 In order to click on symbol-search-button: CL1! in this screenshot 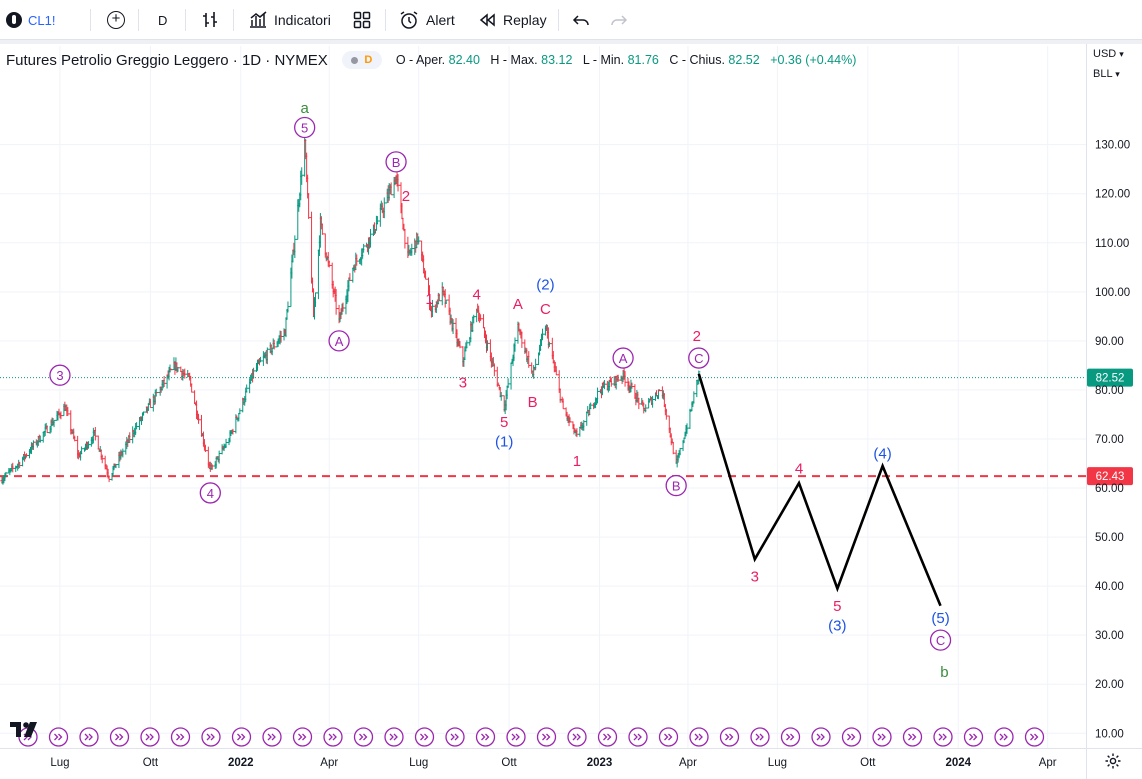, I will do `click(30, 20)`.